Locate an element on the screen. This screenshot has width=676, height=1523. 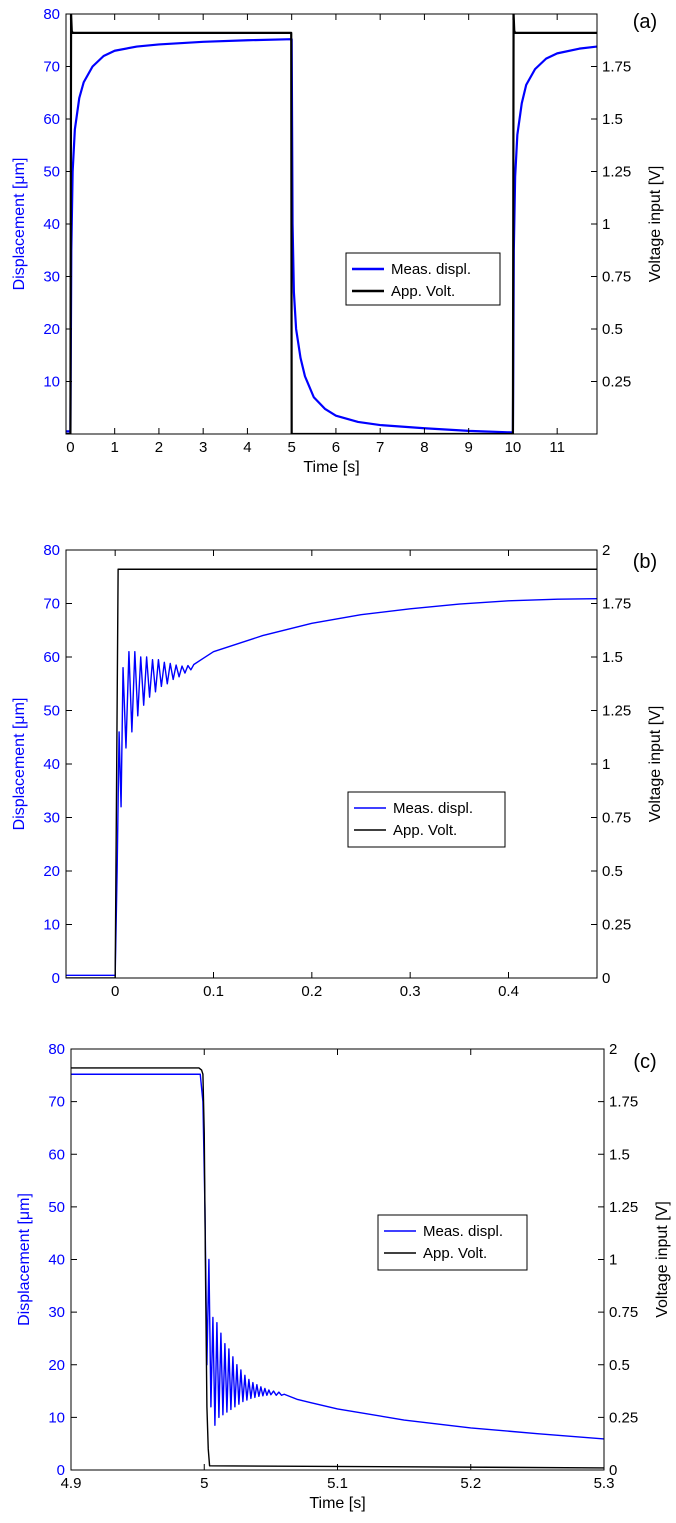
x-axis-label: Time [s] is located at coordinates (337, 1503).